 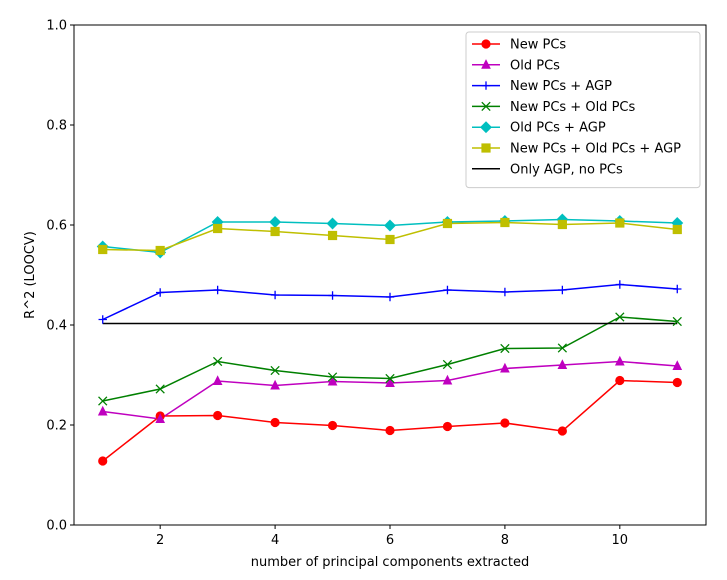 What do you see at coordinates (56, 326) in the screenshot?
I see `y-tick-label: 0.4` at bounding box center [56, 326].